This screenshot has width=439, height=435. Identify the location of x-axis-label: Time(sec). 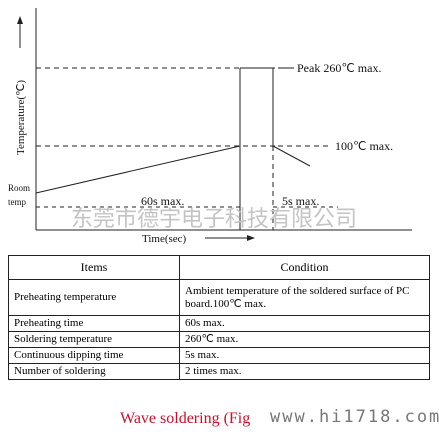
(164, 239).